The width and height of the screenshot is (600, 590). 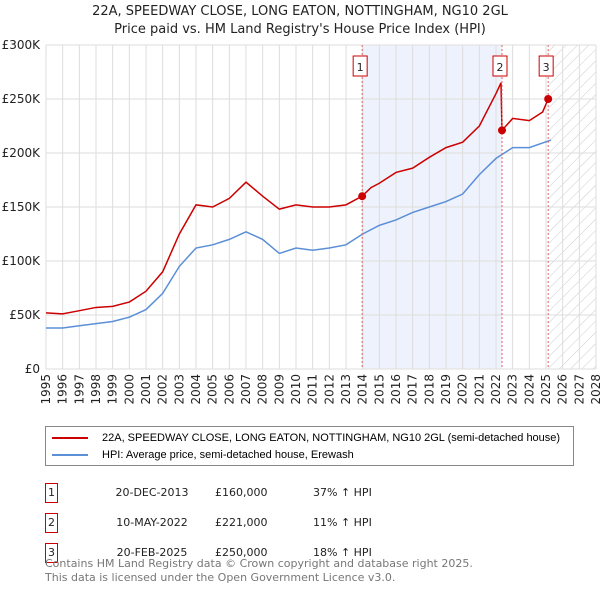 I want to click on x-tick-label: 1995, so click(x=46, y=389).